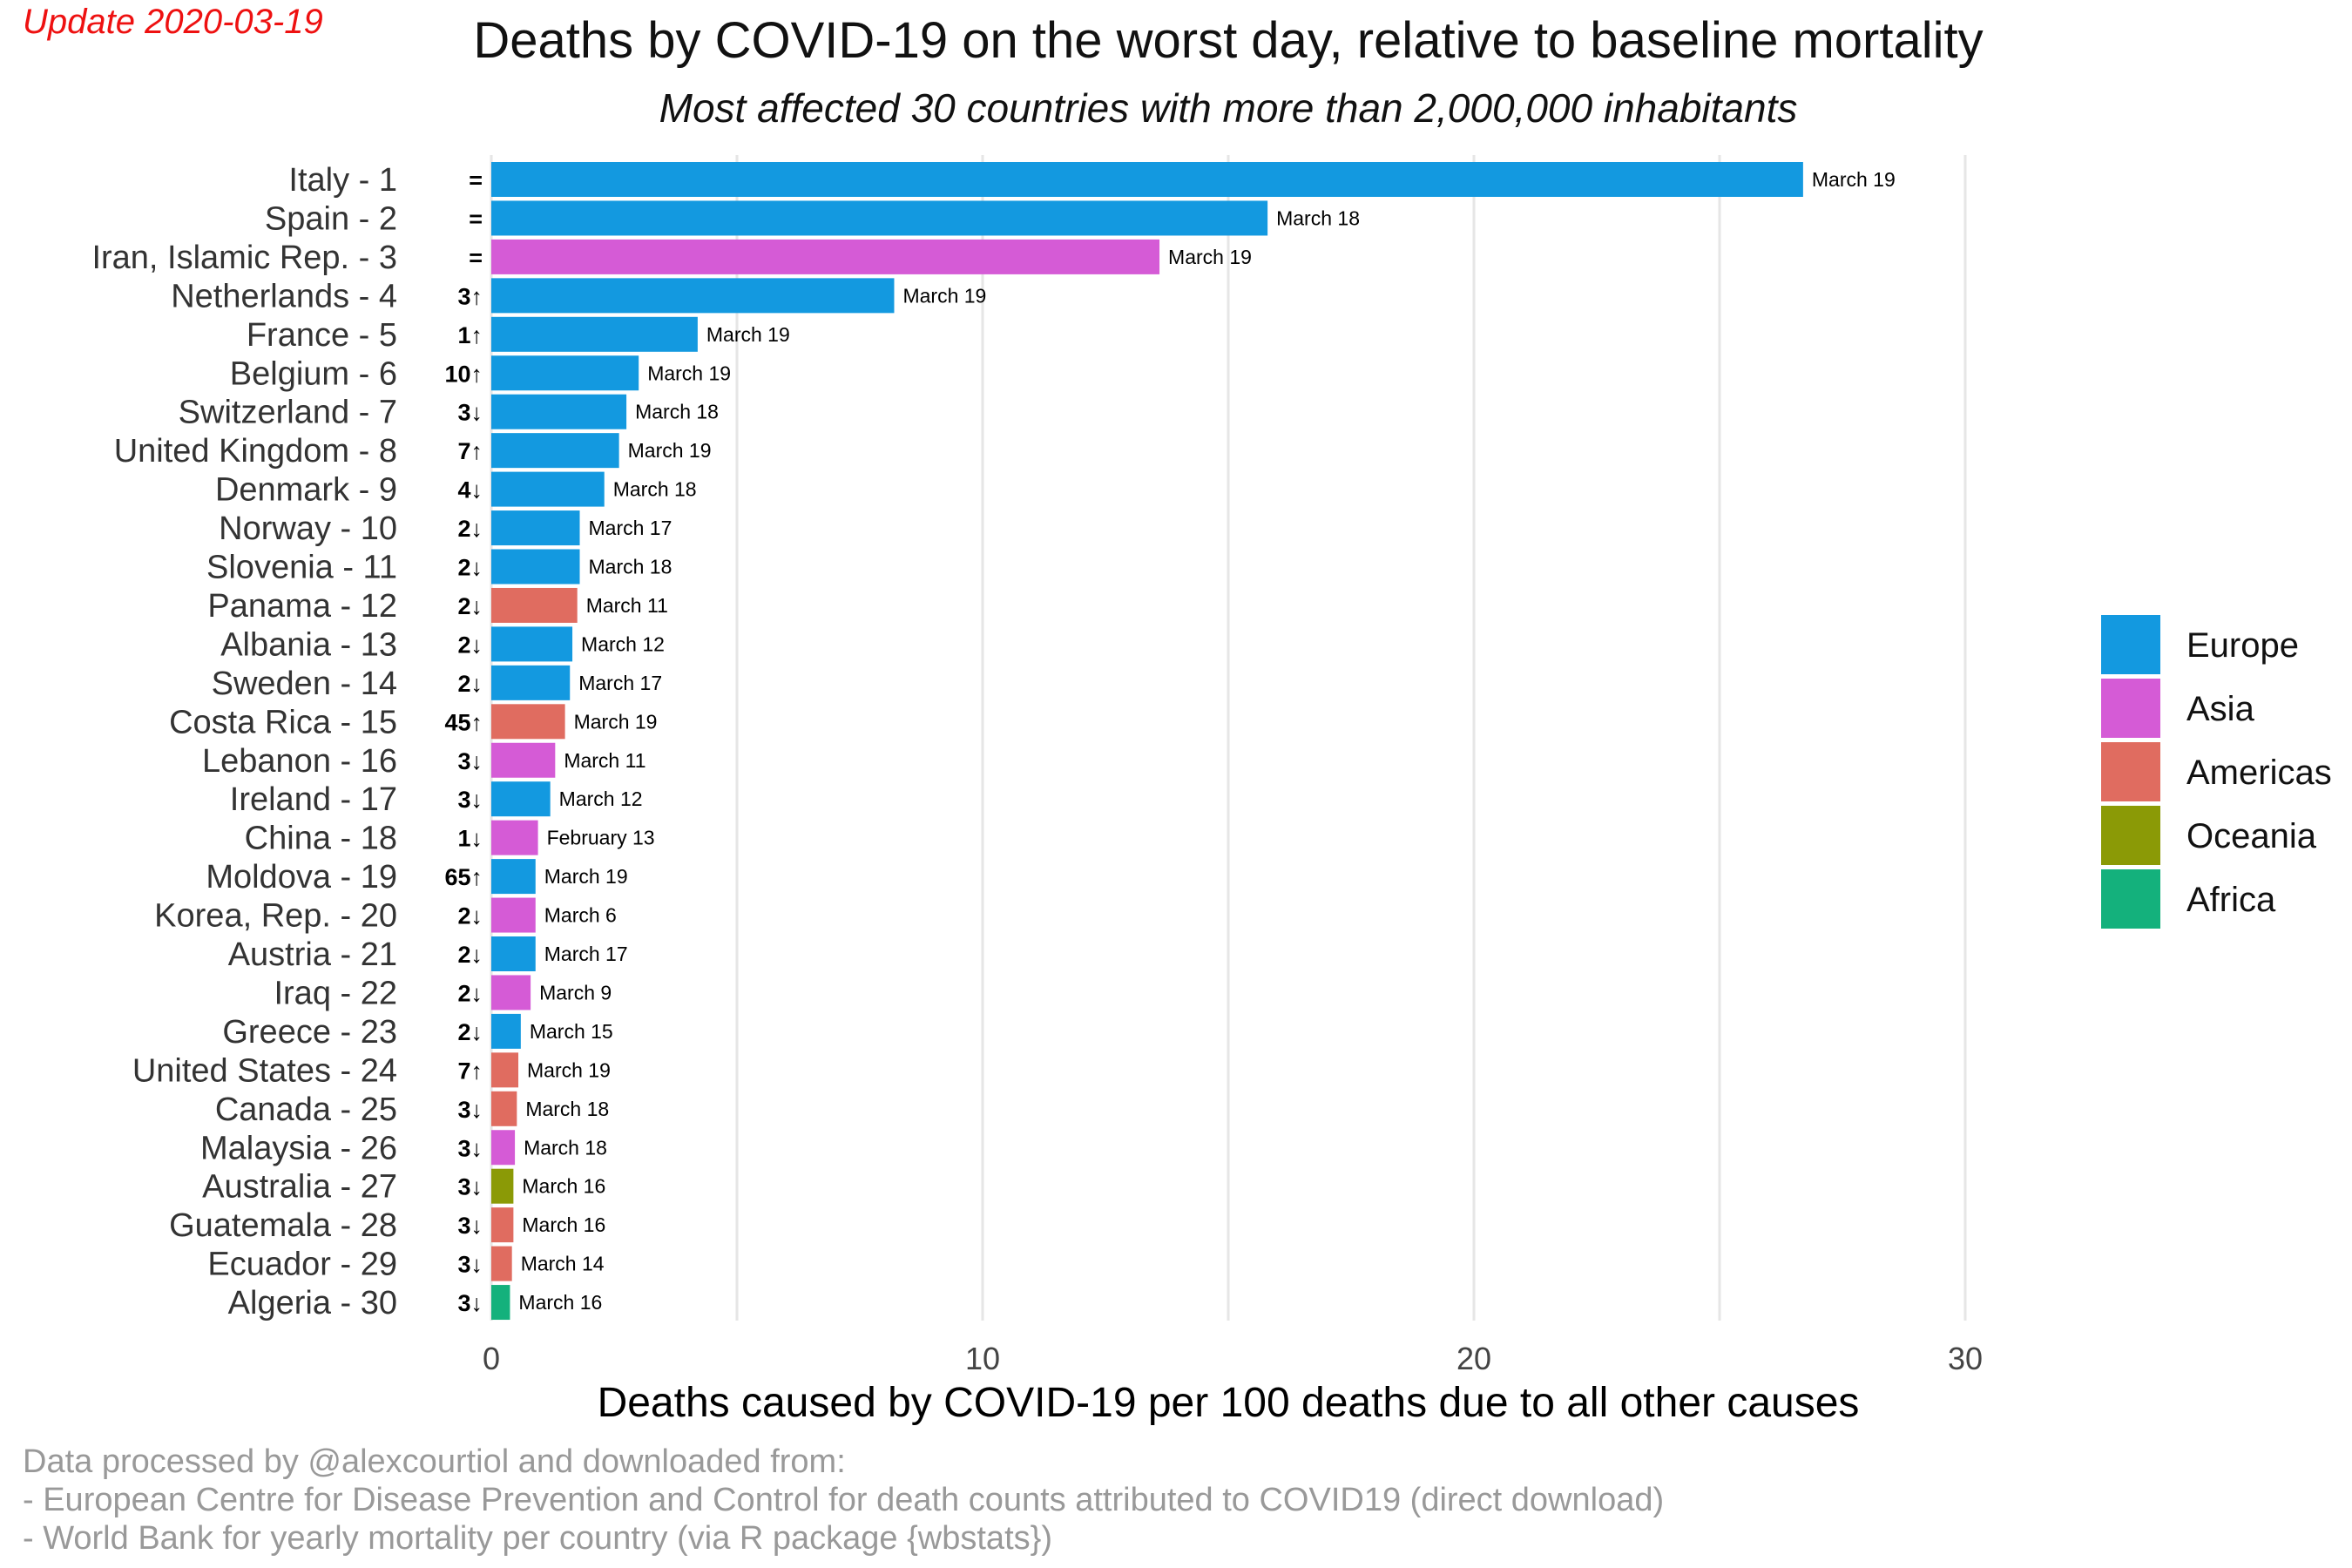 Image resolution: width=2352 pixels, height=1568 pixels. What do you see at coordinates (439, 567) in the screenshot?
I see `bar-row: Slovenia - 11 2↓ March 18` at bounding box center [439, 567].